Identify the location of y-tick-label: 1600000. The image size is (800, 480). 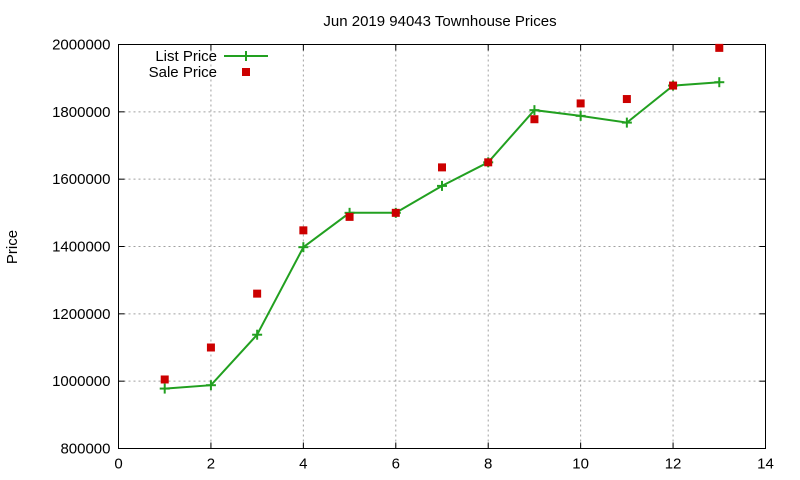
(81, 179).